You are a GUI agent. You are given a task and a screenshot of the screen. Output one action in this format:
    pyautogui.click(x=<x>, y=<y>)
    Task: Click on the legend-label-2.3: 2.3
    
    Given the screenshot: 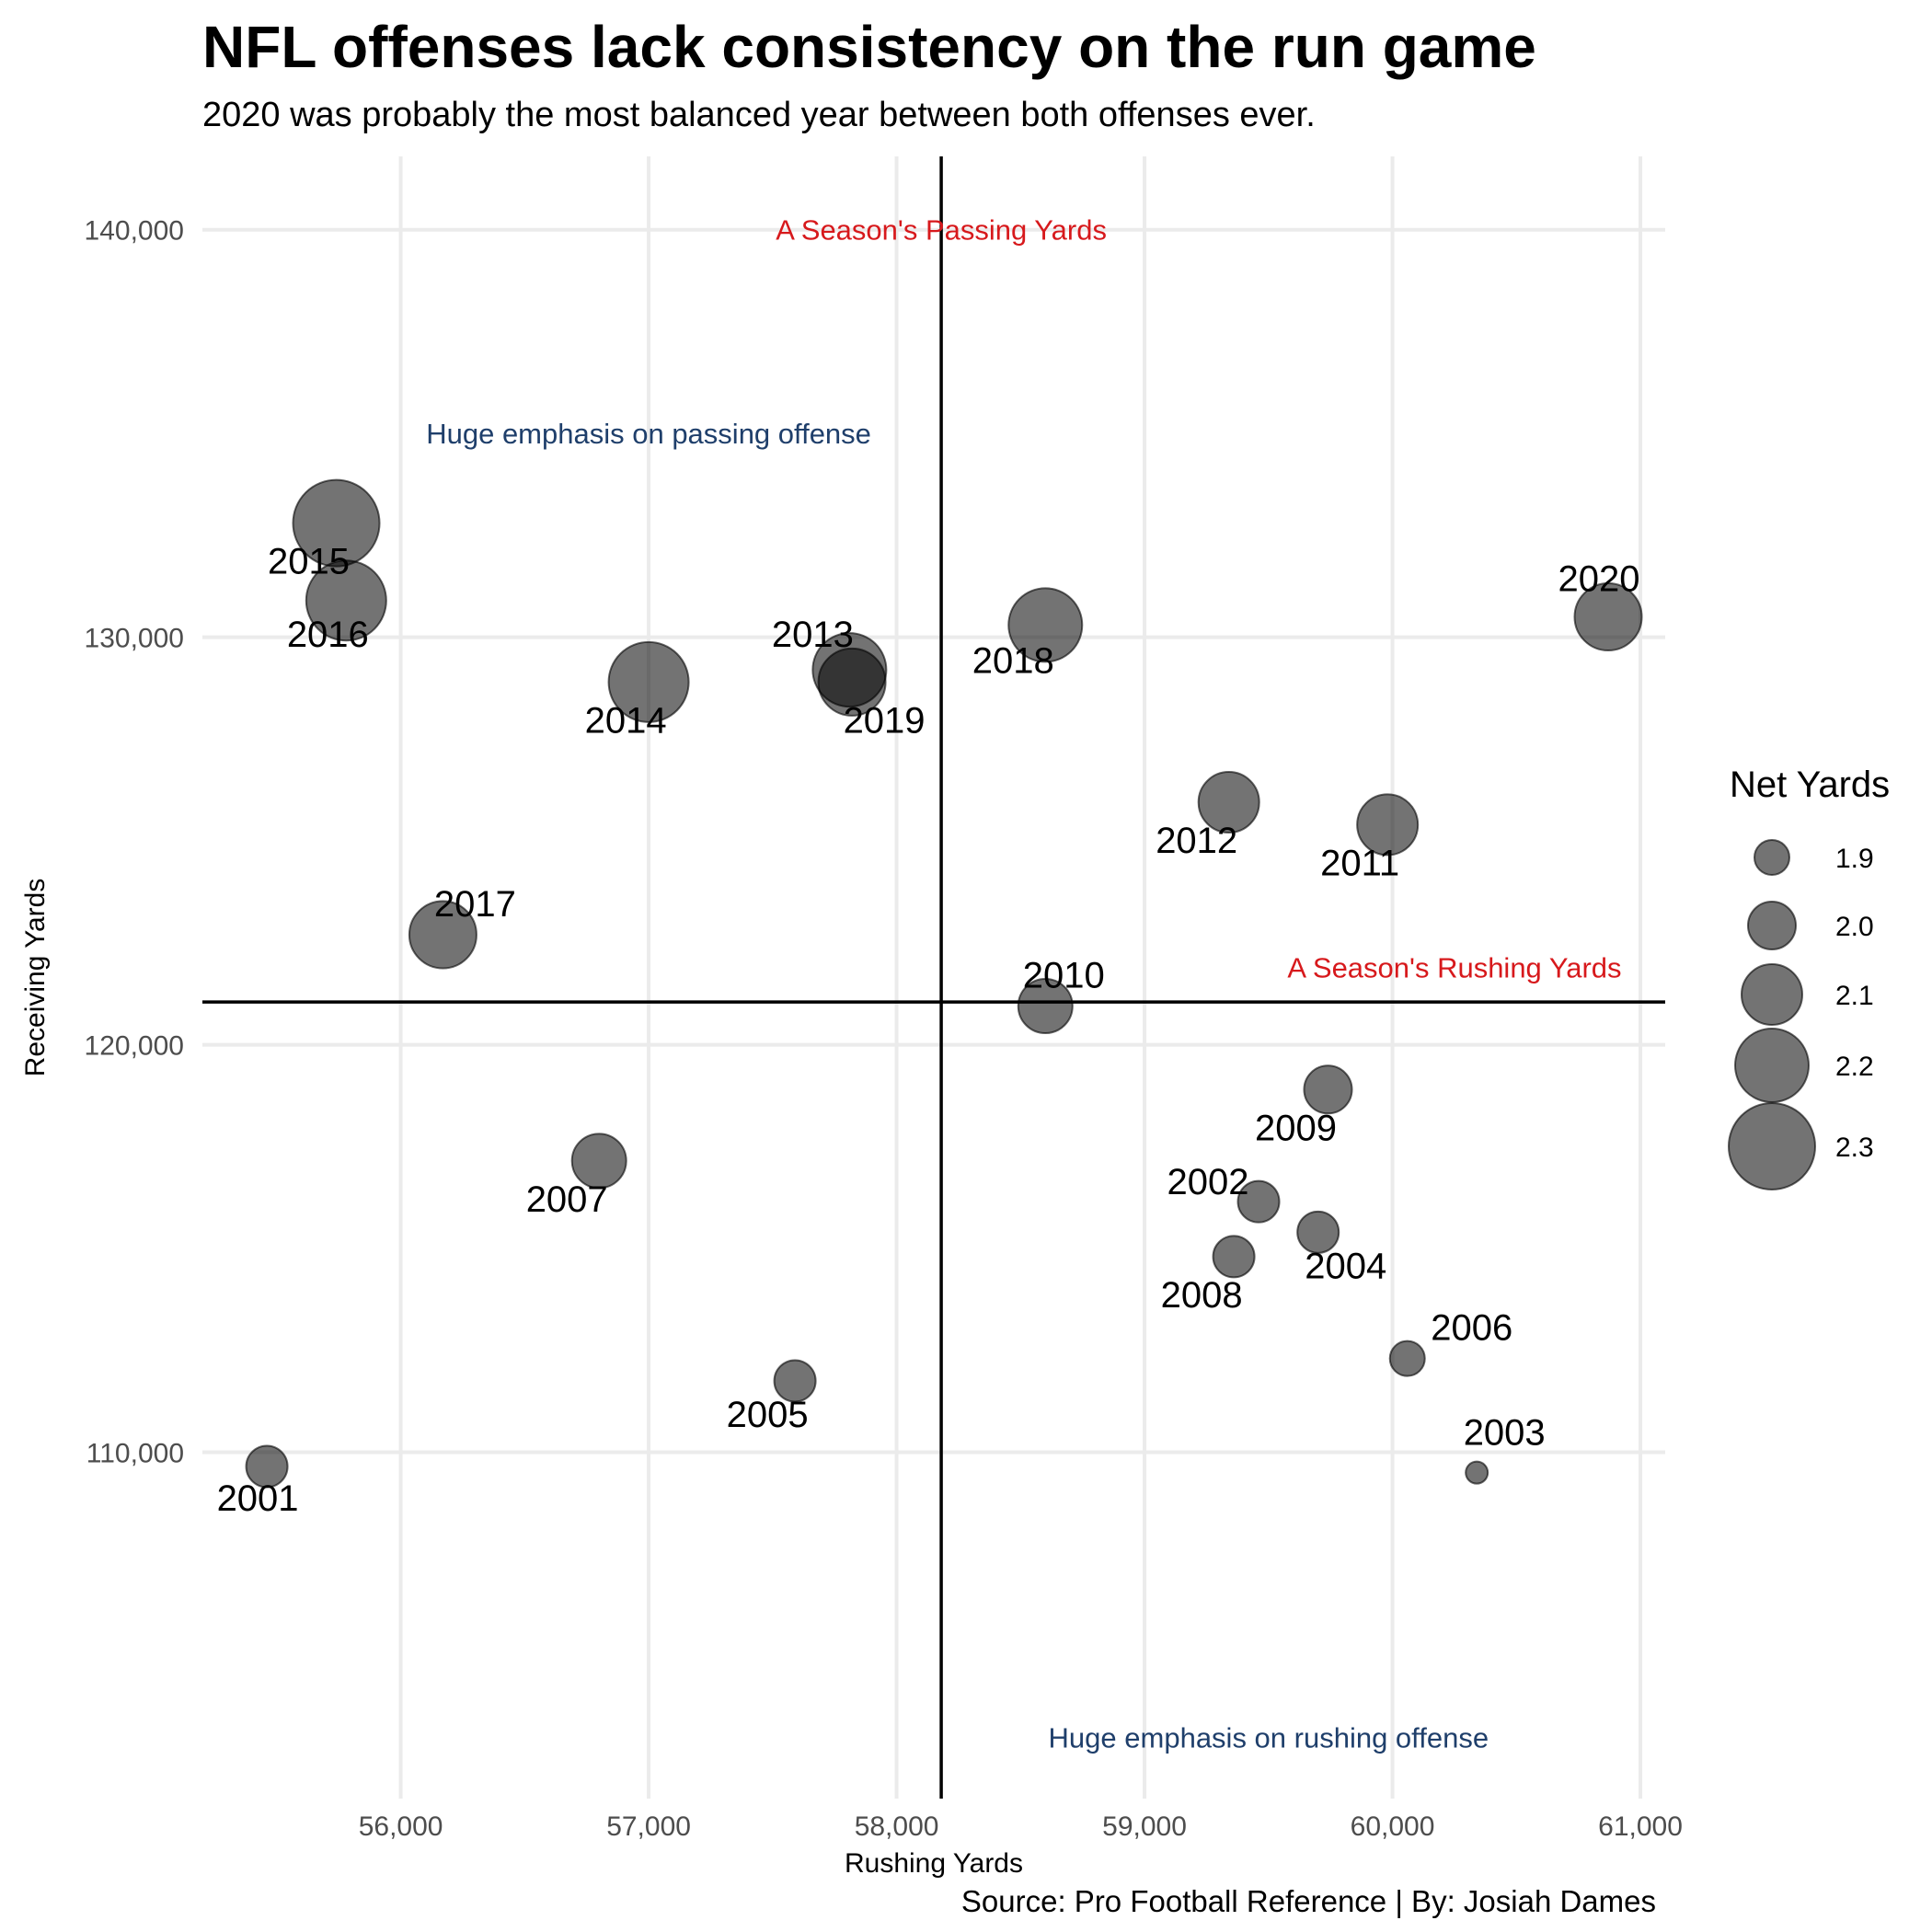 What is the action you would take?
    pyautogui.click(x=1854, y=1148)
    